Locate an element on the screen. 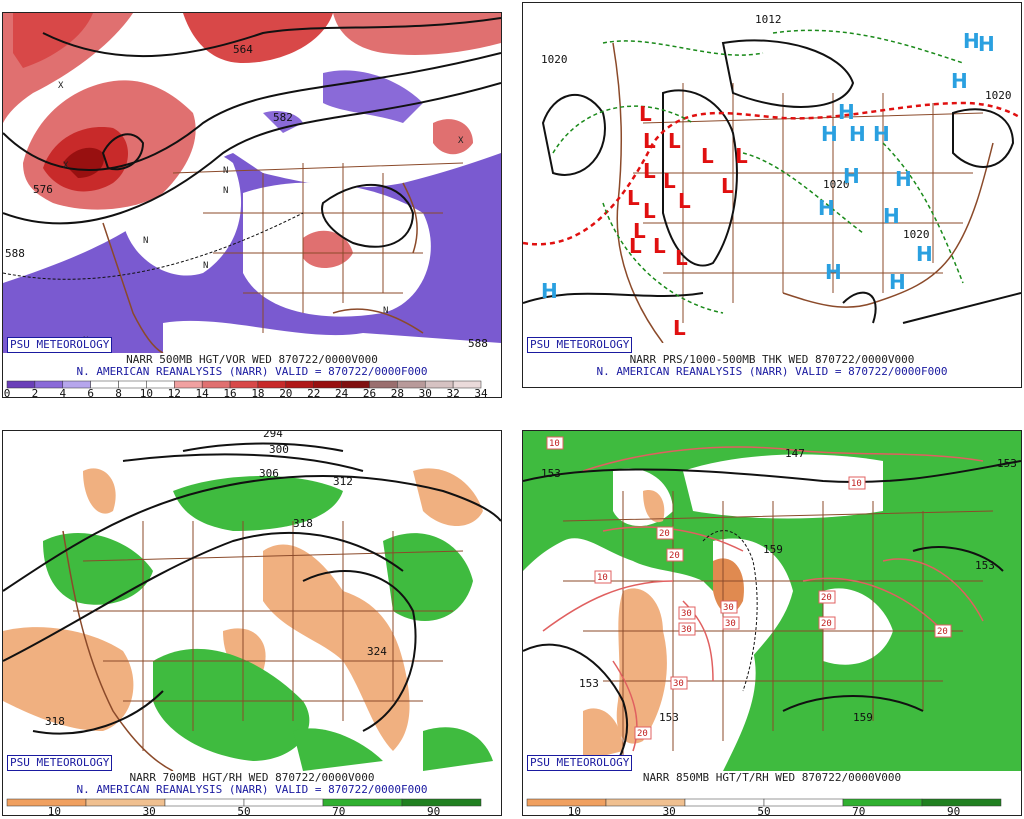  scale-label: 28 is located at coordinates (397, 392).